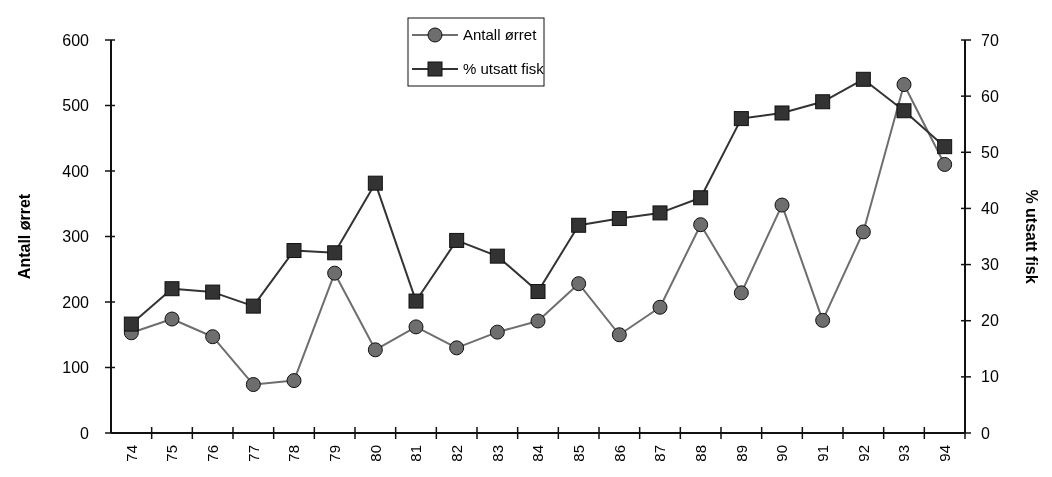 This screenshot has width=1052, height=477. Describe the element at coordinates (76, 106) in the screenshot. I see `y-tick-label: 500` at that location.